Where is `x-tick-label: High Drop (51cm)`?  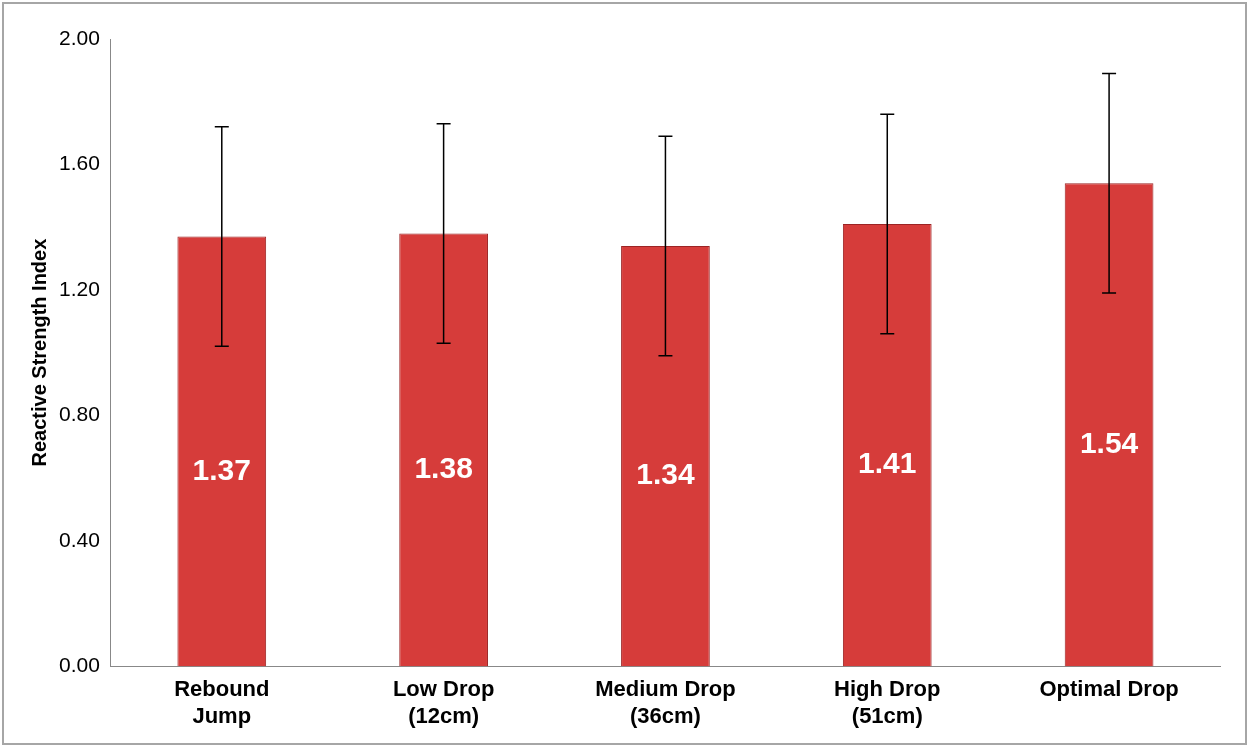 x-tick-label: High Drop (51cm) is located at coordinates (887, 702).